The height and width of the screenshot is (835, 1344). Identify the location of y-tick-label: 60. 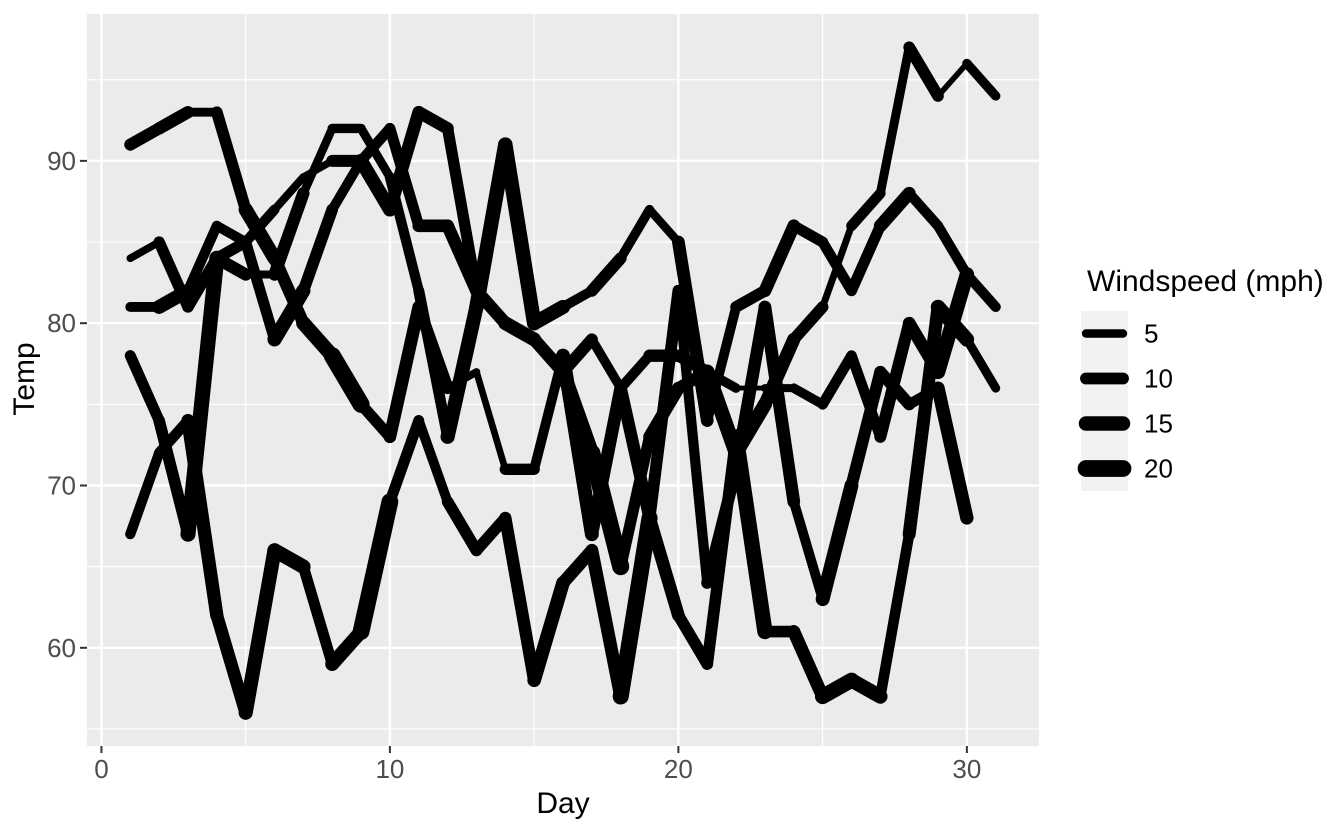
(61, 648).